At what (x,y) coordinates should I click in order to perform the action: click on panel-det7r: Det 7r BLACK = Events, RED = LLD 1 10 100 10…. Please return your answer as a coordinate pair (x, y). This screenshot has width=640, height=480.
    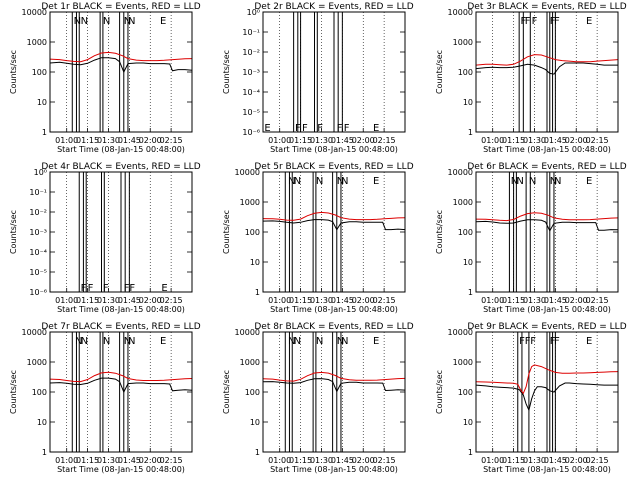
    Looking at the image, I should click on (105, 398).